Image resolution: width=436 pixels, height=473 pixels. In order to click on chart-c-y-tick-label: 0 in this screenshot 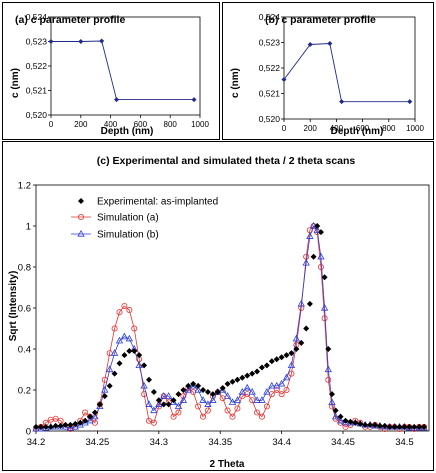, I will do `click(28, 432)`.